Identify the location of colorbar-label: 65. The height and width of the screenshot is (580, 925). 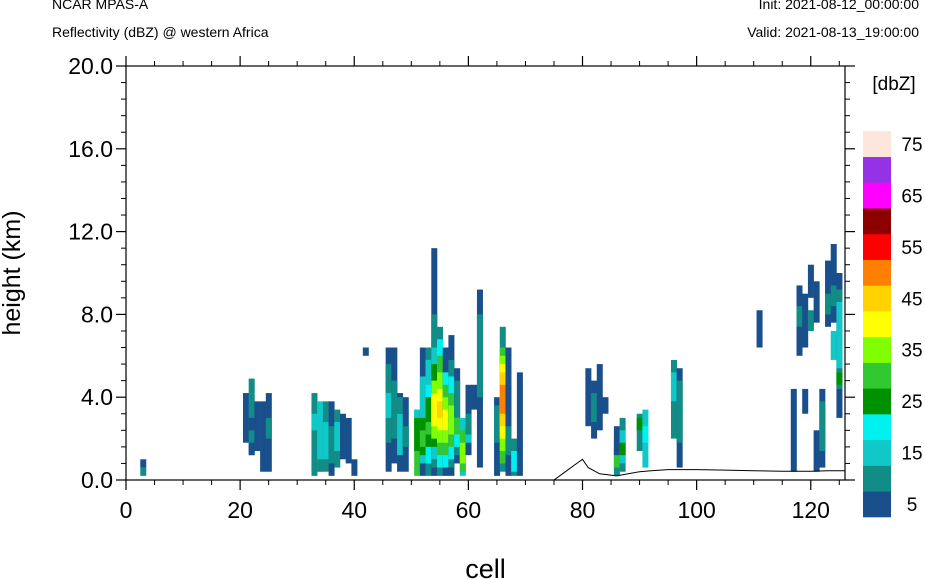
(911, 196).